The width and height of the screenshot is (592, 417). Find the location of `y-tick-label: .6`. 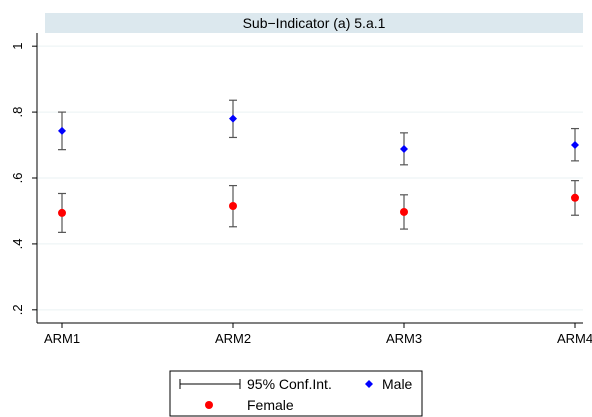

y-tick-label: .6 is located at coordinates (17, 178).